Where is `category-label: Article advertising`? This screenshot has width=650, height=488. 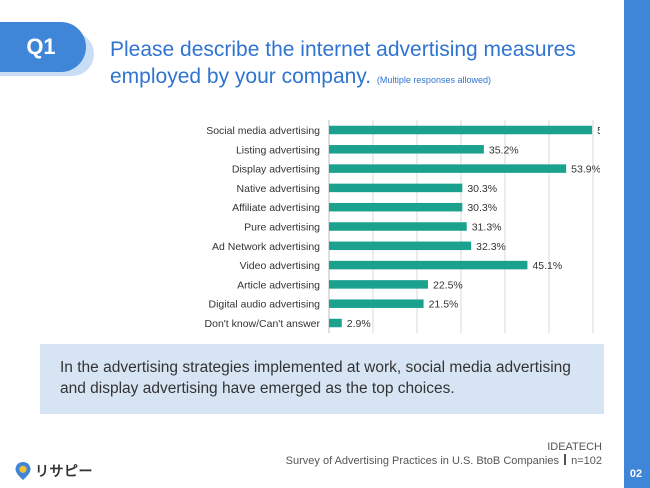 category-label: Article advertising is located at coordinates (278, 285).